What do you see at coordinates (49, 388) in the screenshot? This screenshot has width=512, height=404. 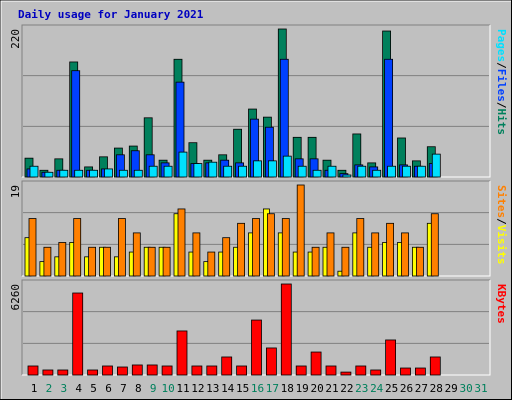 I see `x-tick-label: 2` at bounding box center [49, 388].